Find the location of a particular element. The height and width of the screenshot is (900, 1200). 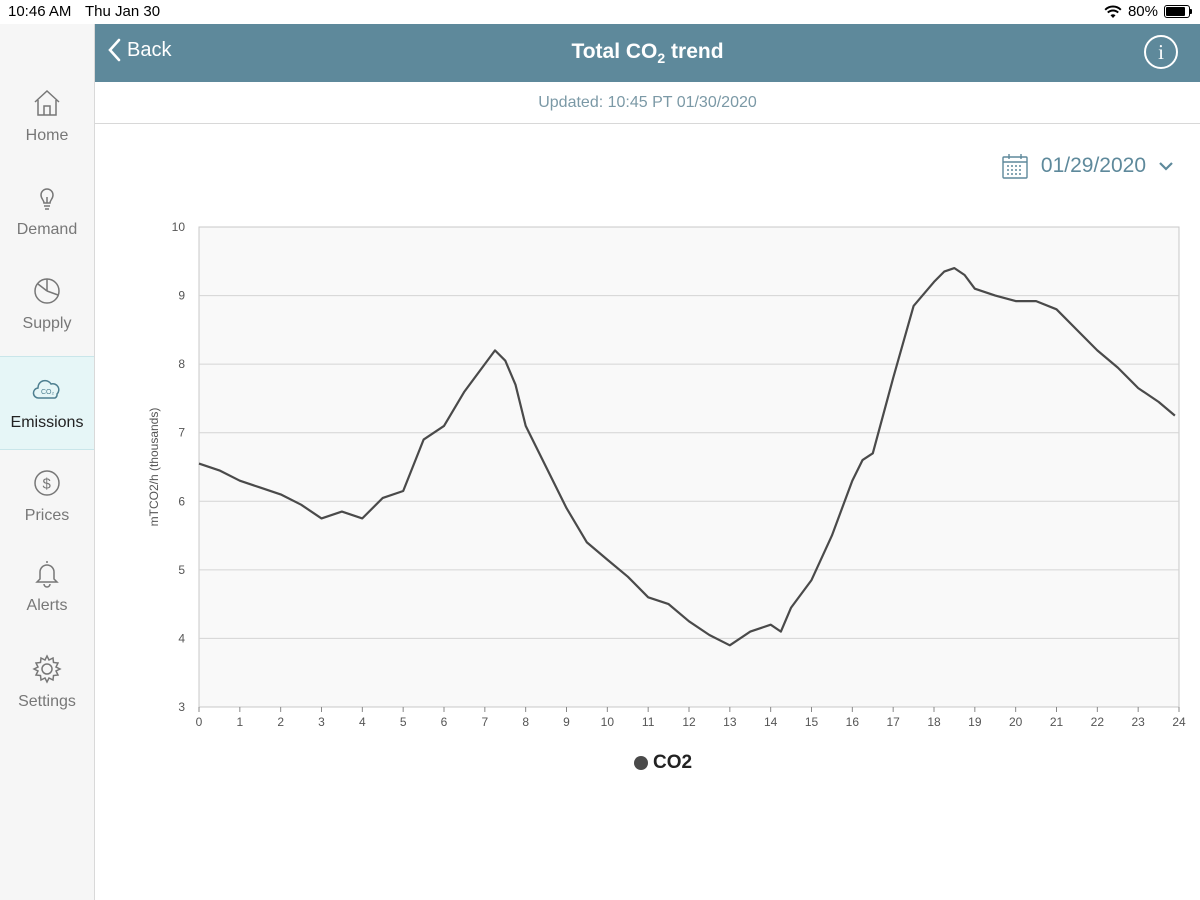

legend-label: CO2 is located at coordinates (673, 762).